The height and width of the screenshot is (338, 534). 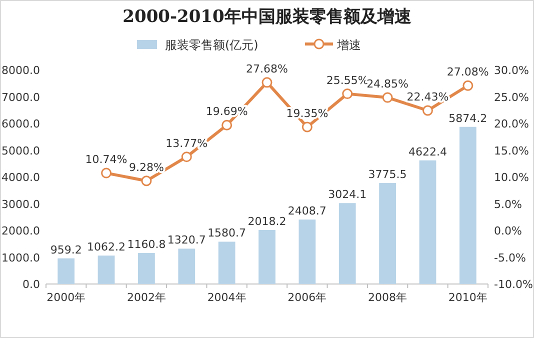 I want to click on y-tick-label: 0.0, so click(x=31, y=284).